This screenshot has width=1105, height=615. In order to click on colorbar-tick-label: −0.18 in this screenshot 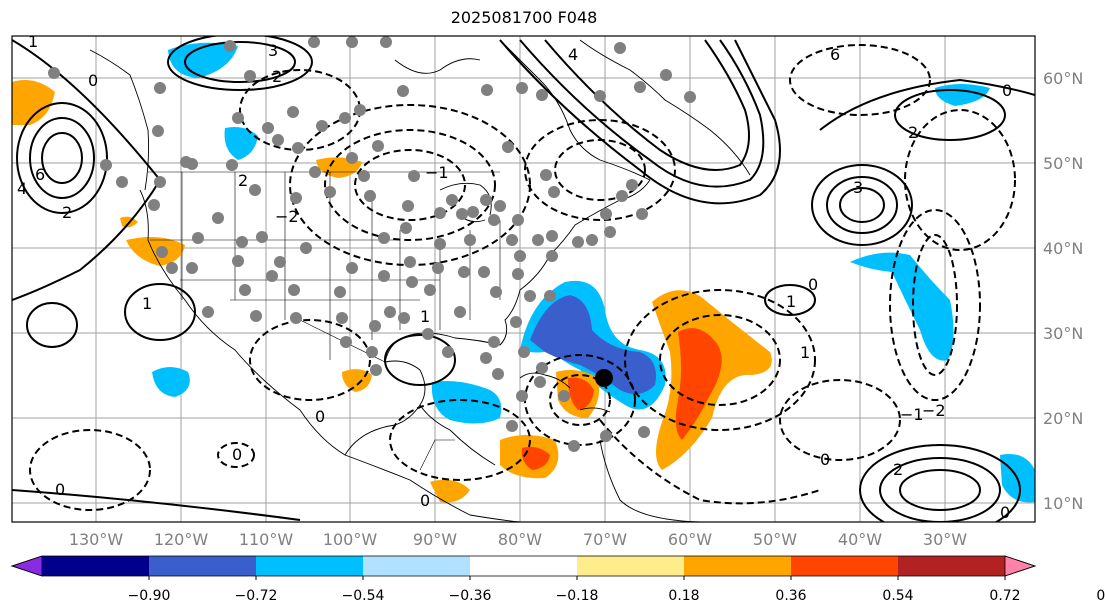, I will do `click(577, 596)`.